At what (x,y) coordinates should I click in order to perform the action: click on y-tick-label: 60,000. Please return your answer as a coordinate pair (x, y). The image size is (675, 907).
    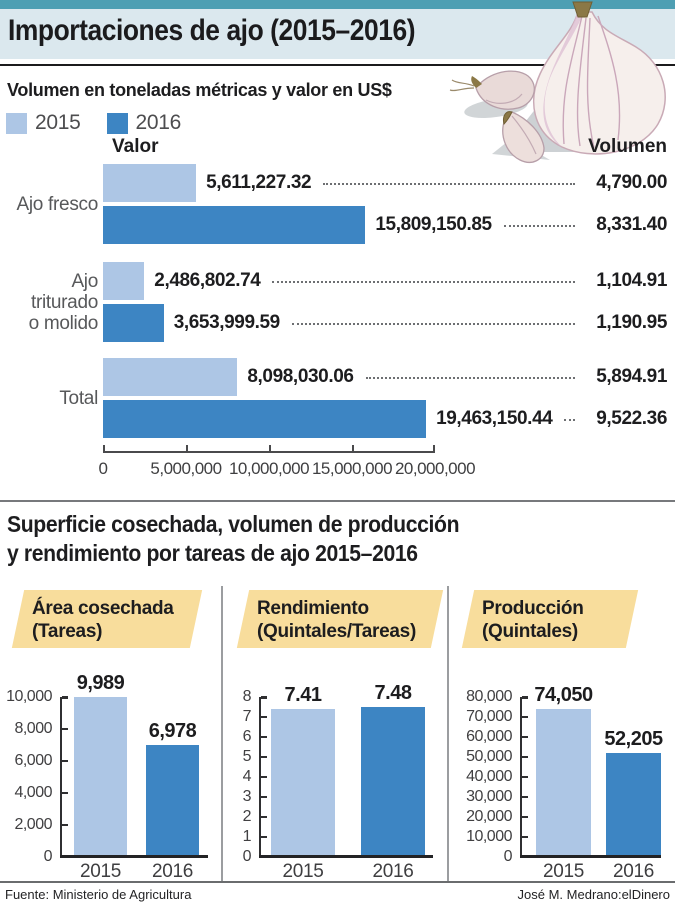
    Looking at the image, I should click on (489, 736).